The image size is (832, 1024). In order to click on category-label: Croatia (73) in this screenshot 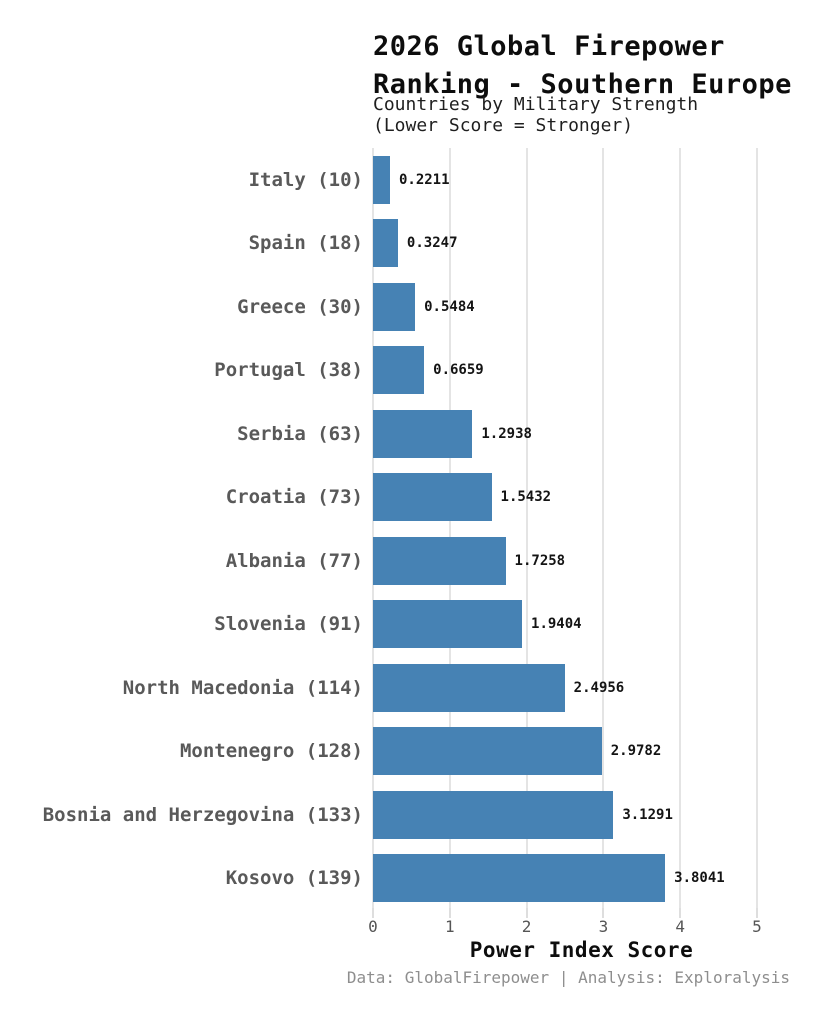, I will do `click(294, 497)`.